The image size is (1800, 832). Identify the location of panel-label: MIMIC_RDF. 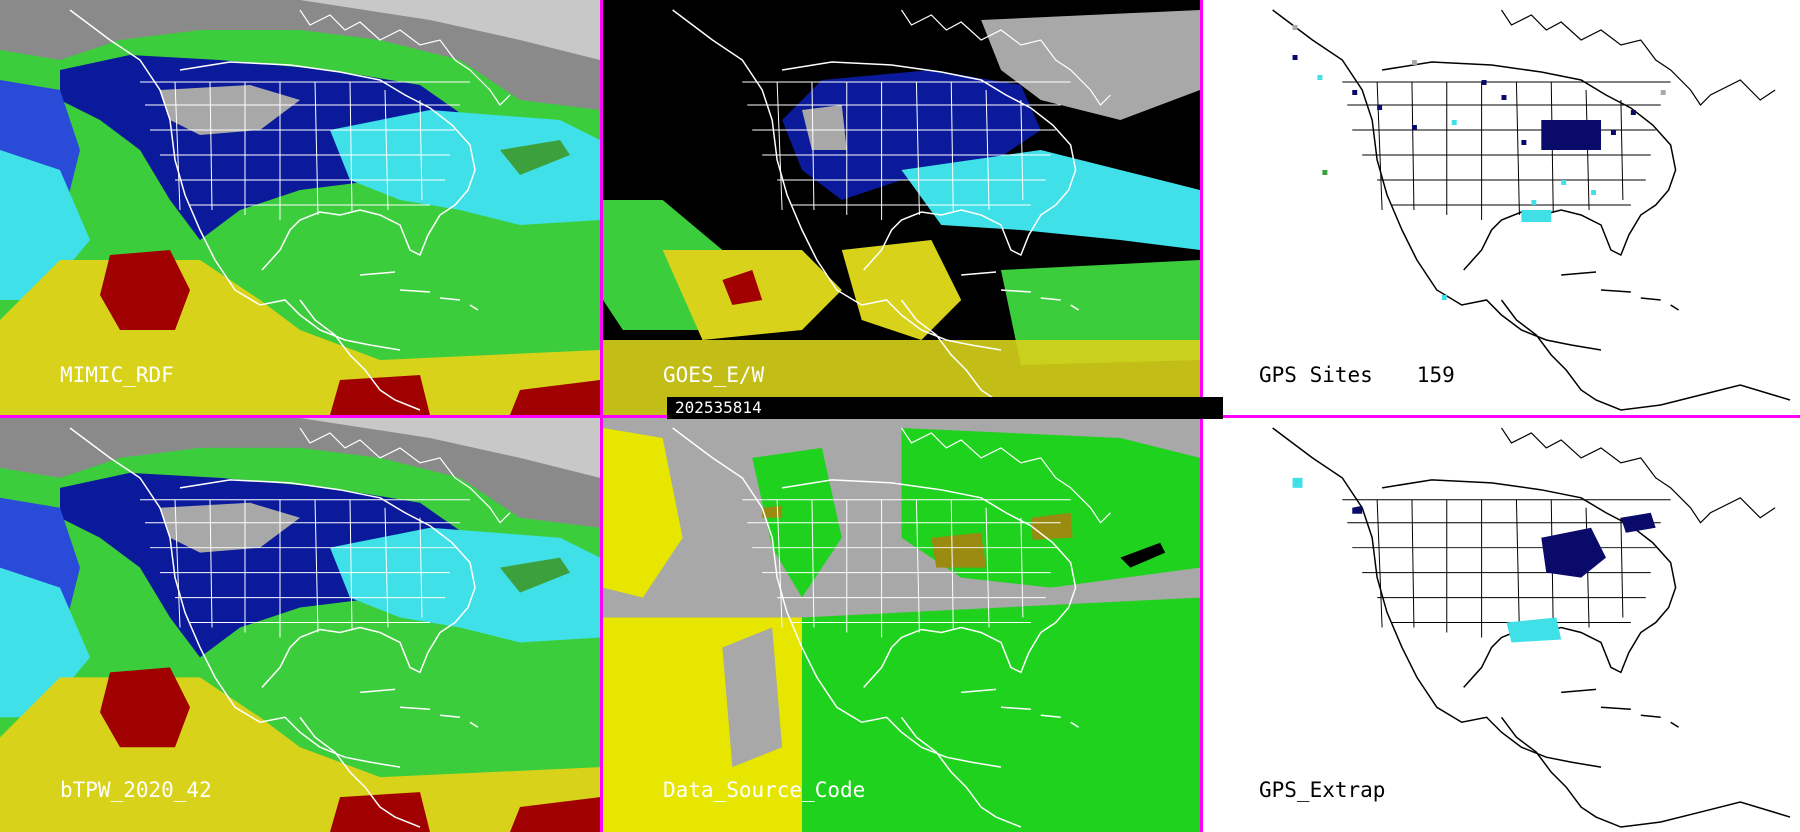
(117, 375).